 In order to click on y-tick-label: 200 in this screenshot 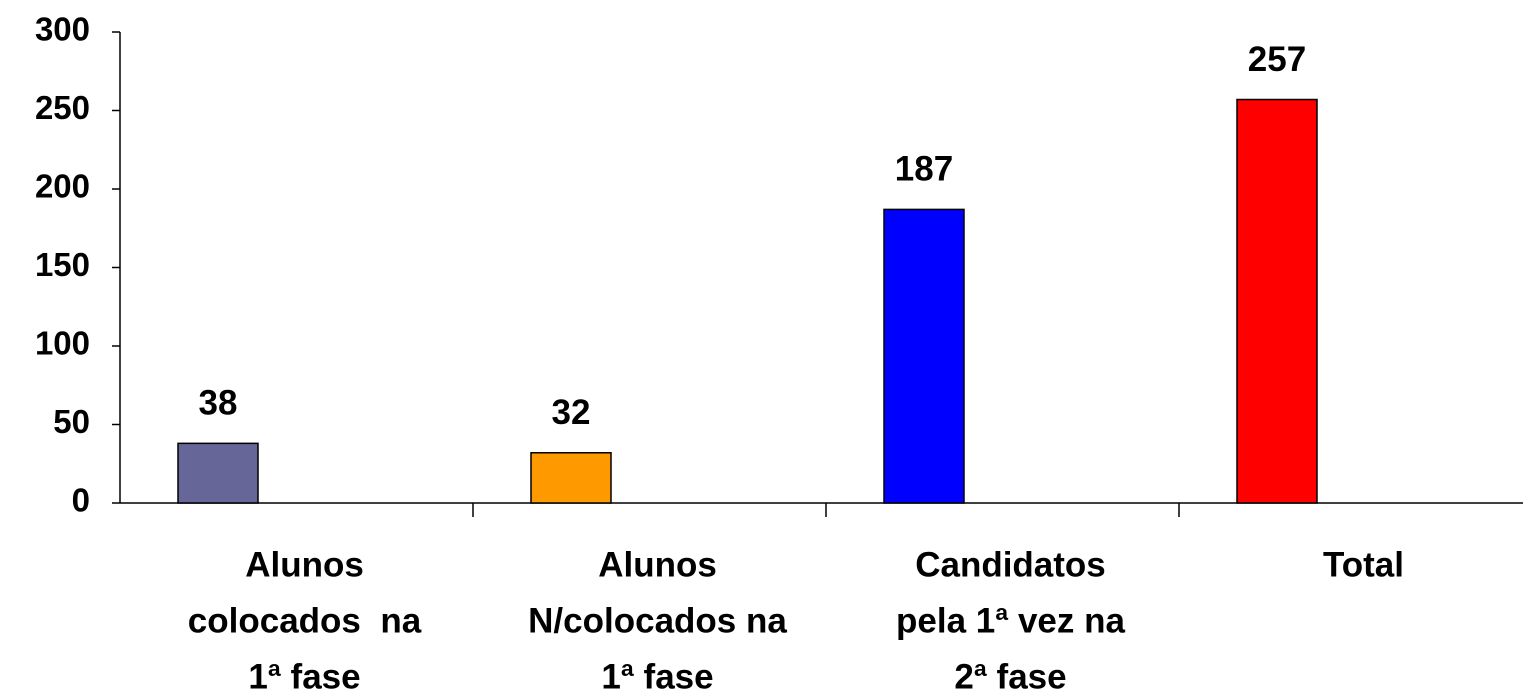, I will do `click(62, 186)`.